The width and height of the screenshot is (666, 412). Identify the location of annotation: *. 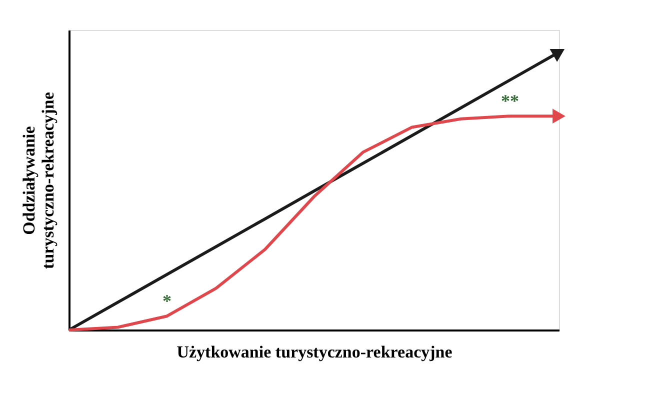
(167, 301).